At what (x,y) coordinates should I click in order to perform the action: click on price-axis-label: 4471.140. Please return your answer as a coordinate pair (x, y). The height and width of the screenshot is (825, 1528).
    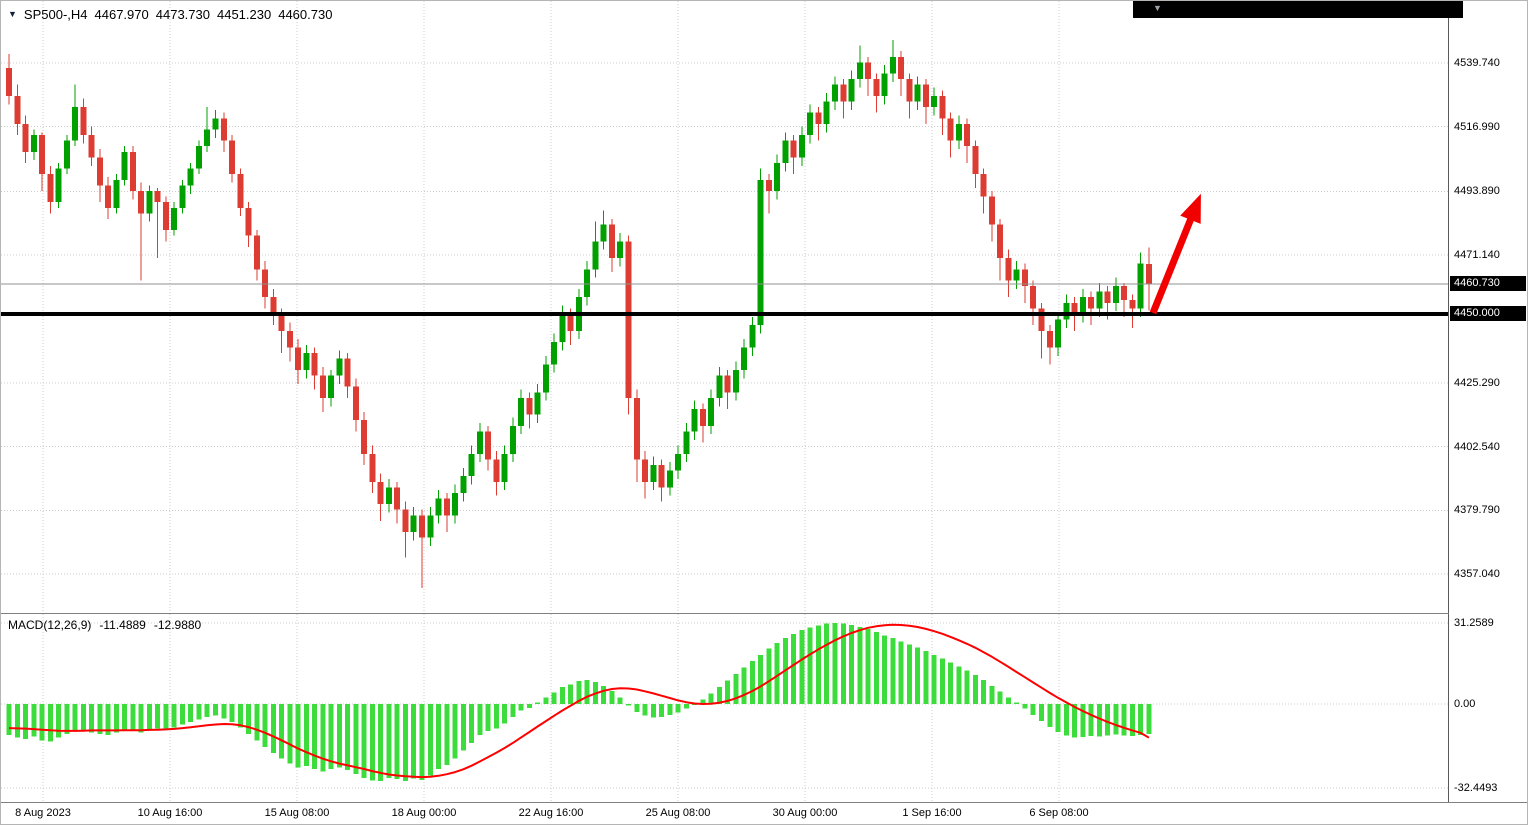
    Looking at the image, I should click on (1477, 254).